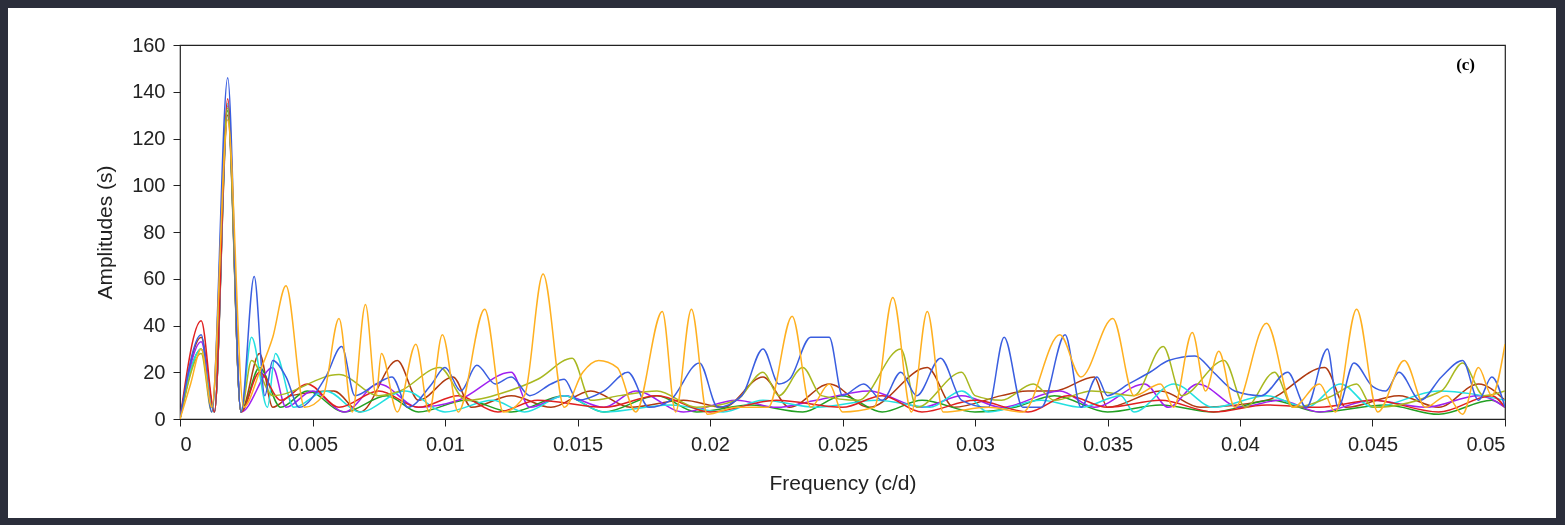  Describe the element at coordinates (149, 91) in the screenshot. I see `y-tick-label: 140` at that location.